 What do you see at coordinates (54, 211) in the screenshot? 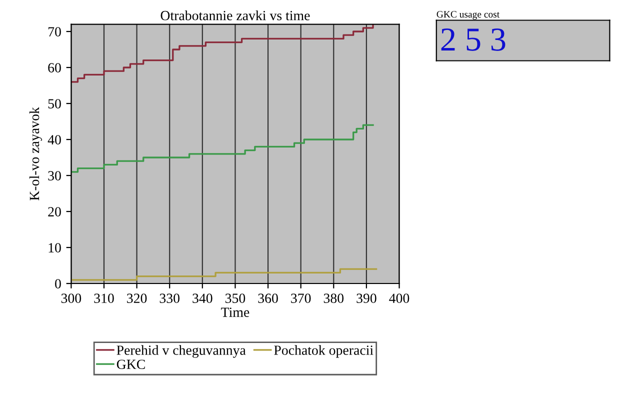
I see `y-tick-label: 20` at bounding box center [54, 211].